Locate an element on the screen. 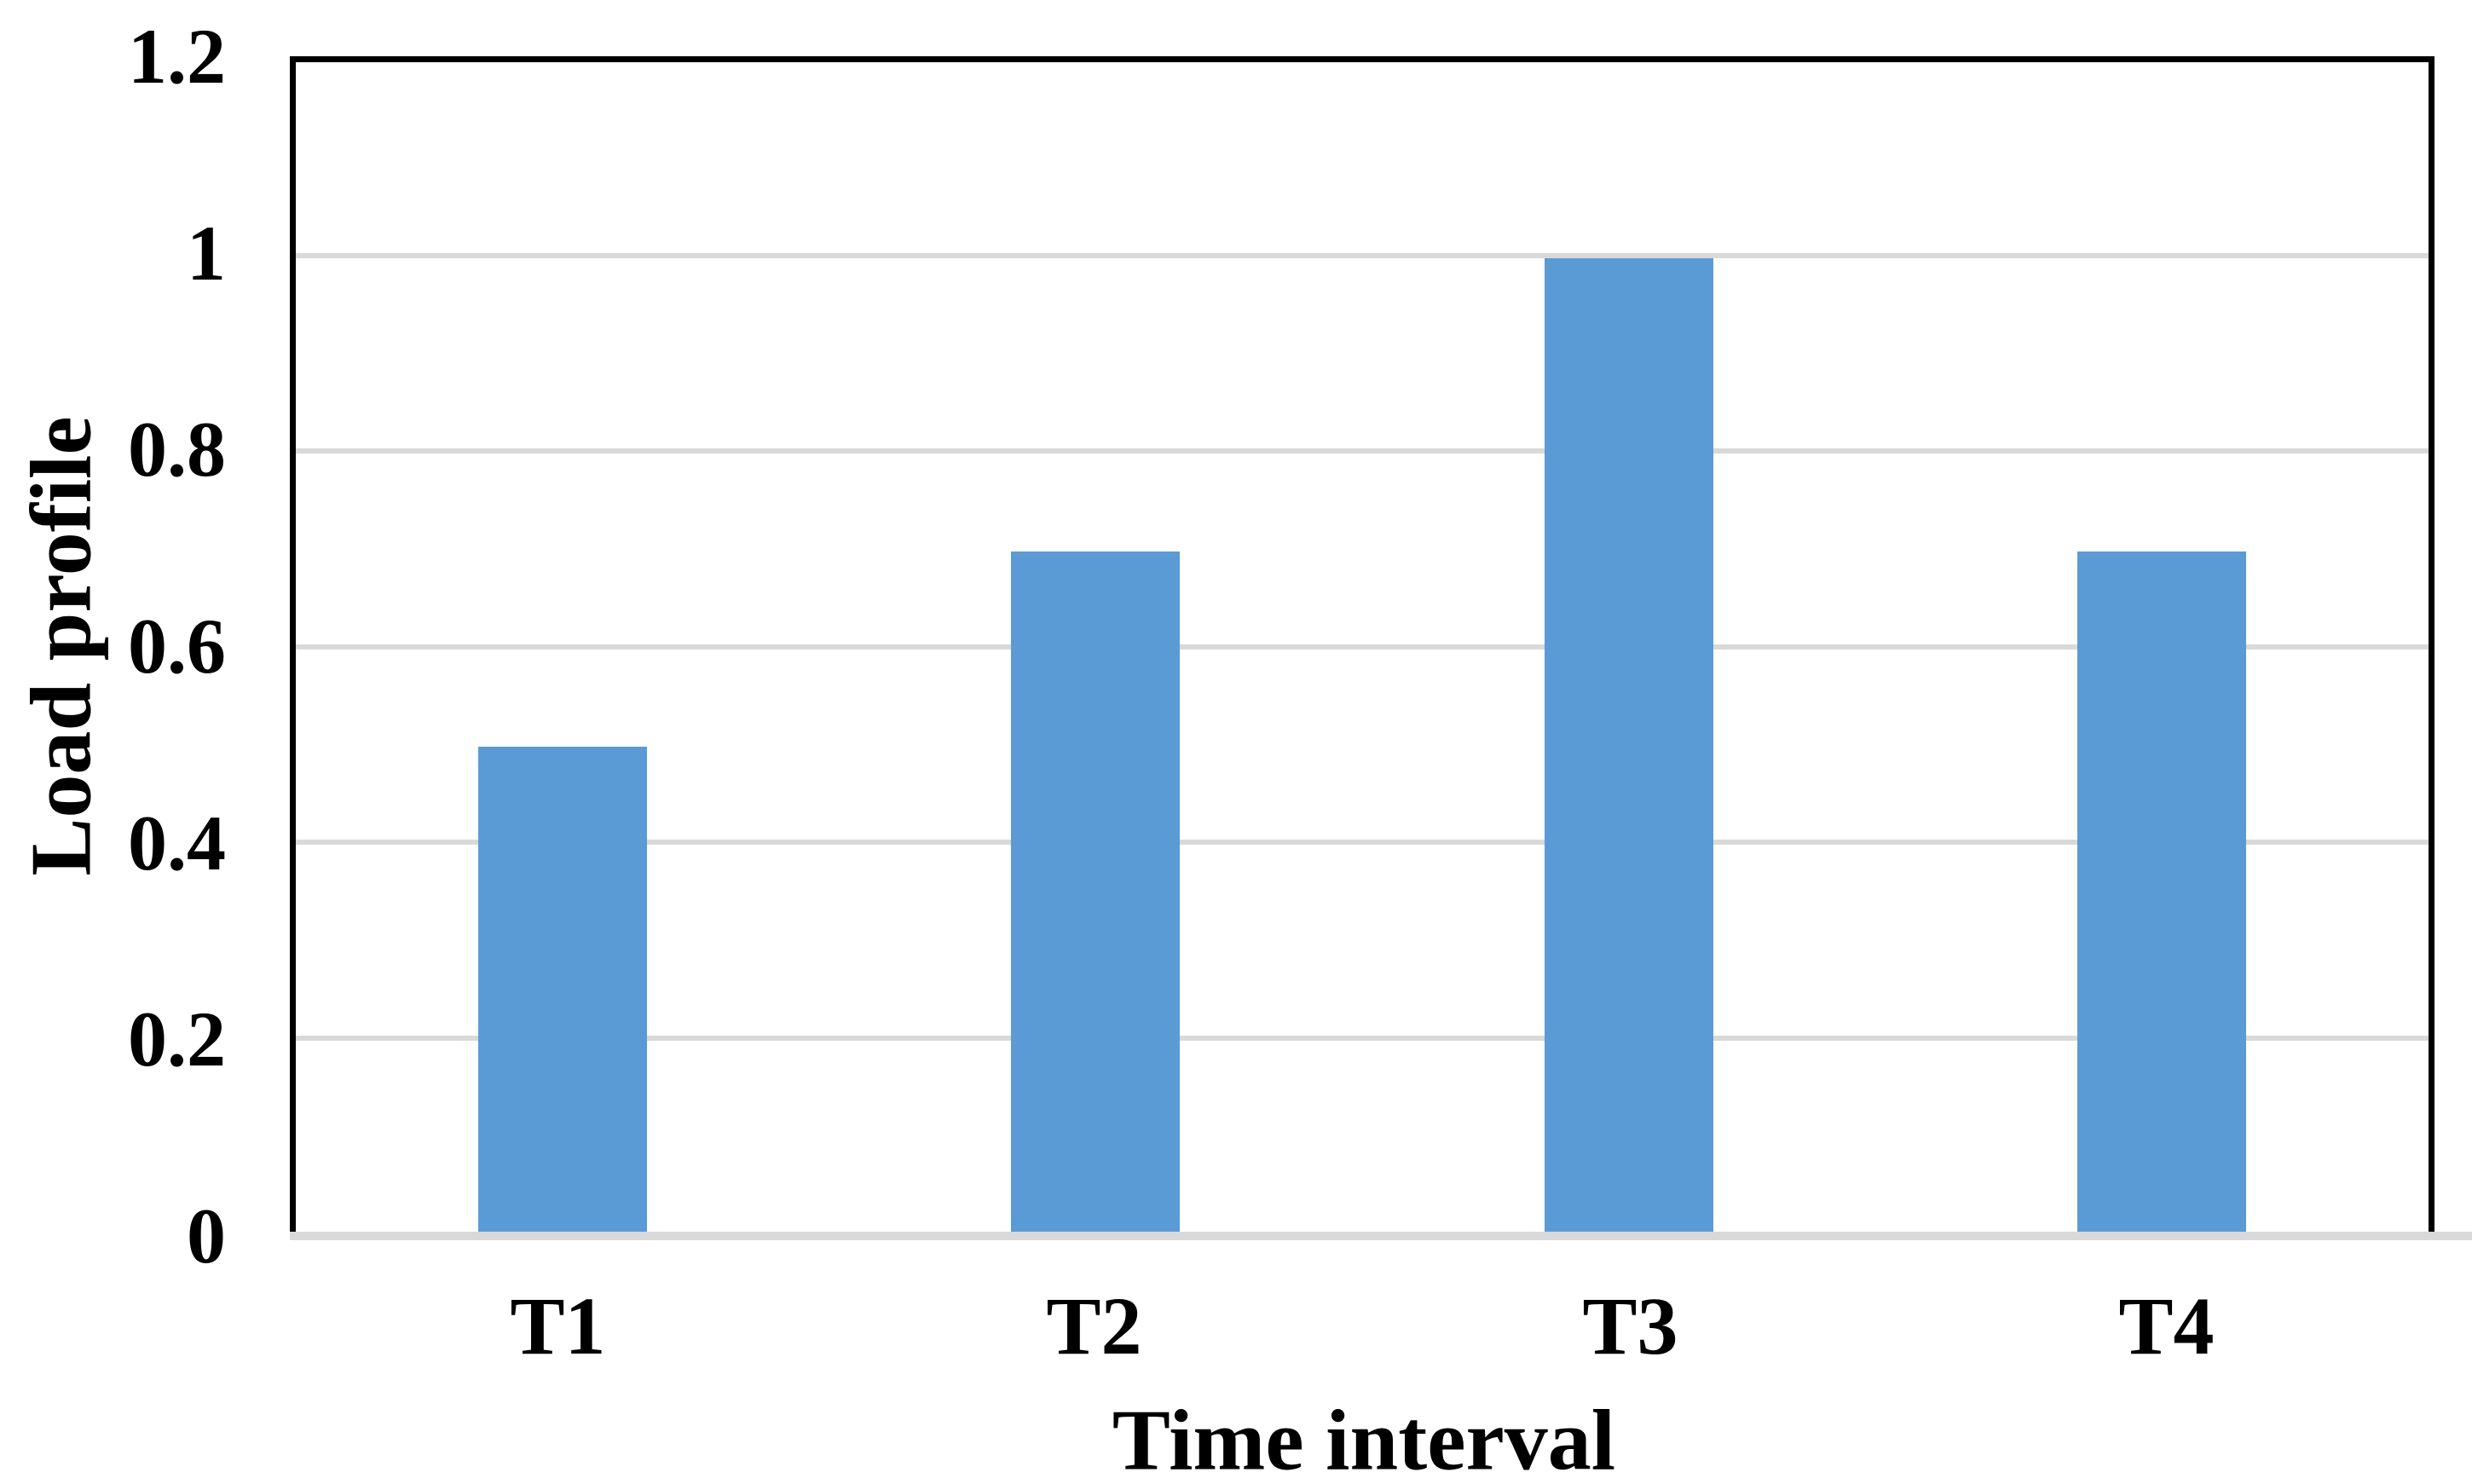 The image size is (2472, 1484). gridline-y-0.4 is located at coordinates (1362, 842).